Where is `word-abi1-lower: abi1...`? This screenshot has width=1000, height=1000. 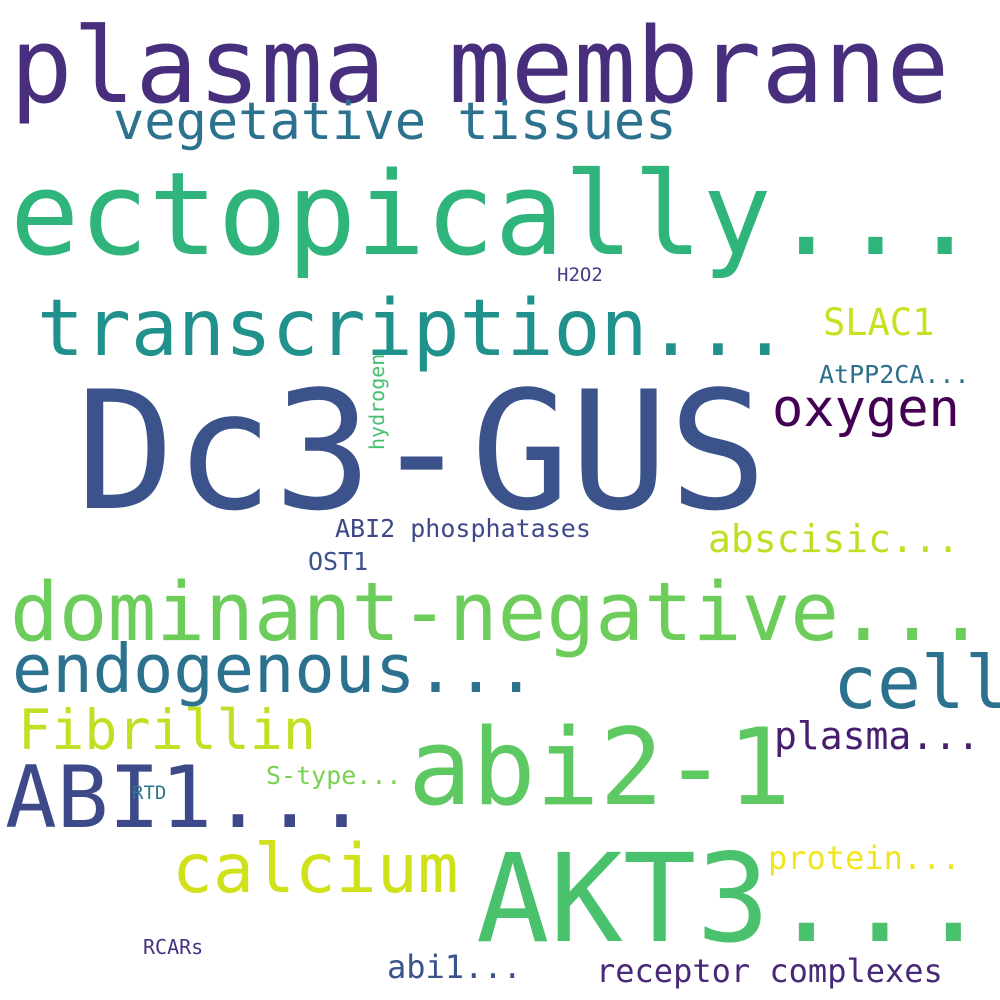
word-abi1-lower: abi1... is located at coordinates (454, 967).